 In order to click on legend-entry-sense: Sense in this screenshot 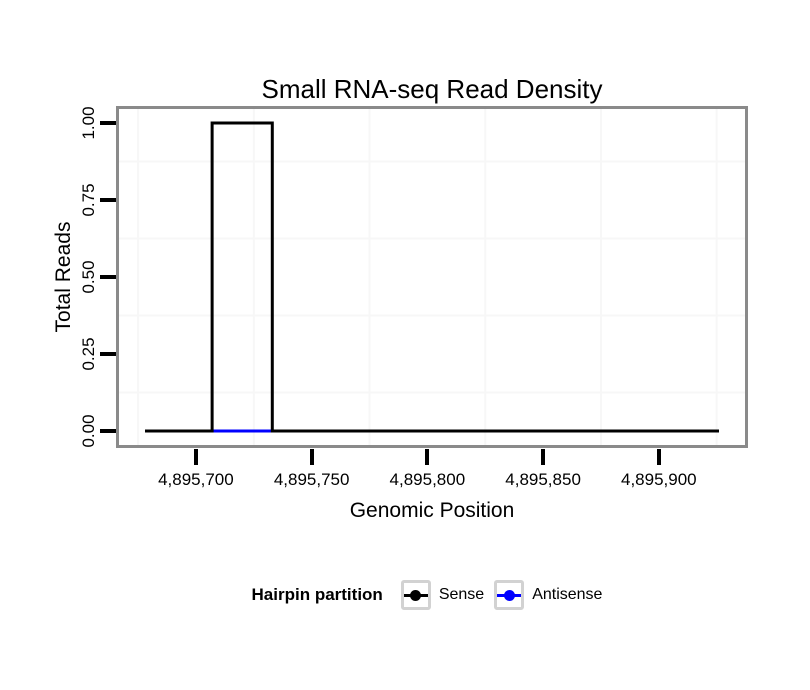, I will do `click(442, 595)`.